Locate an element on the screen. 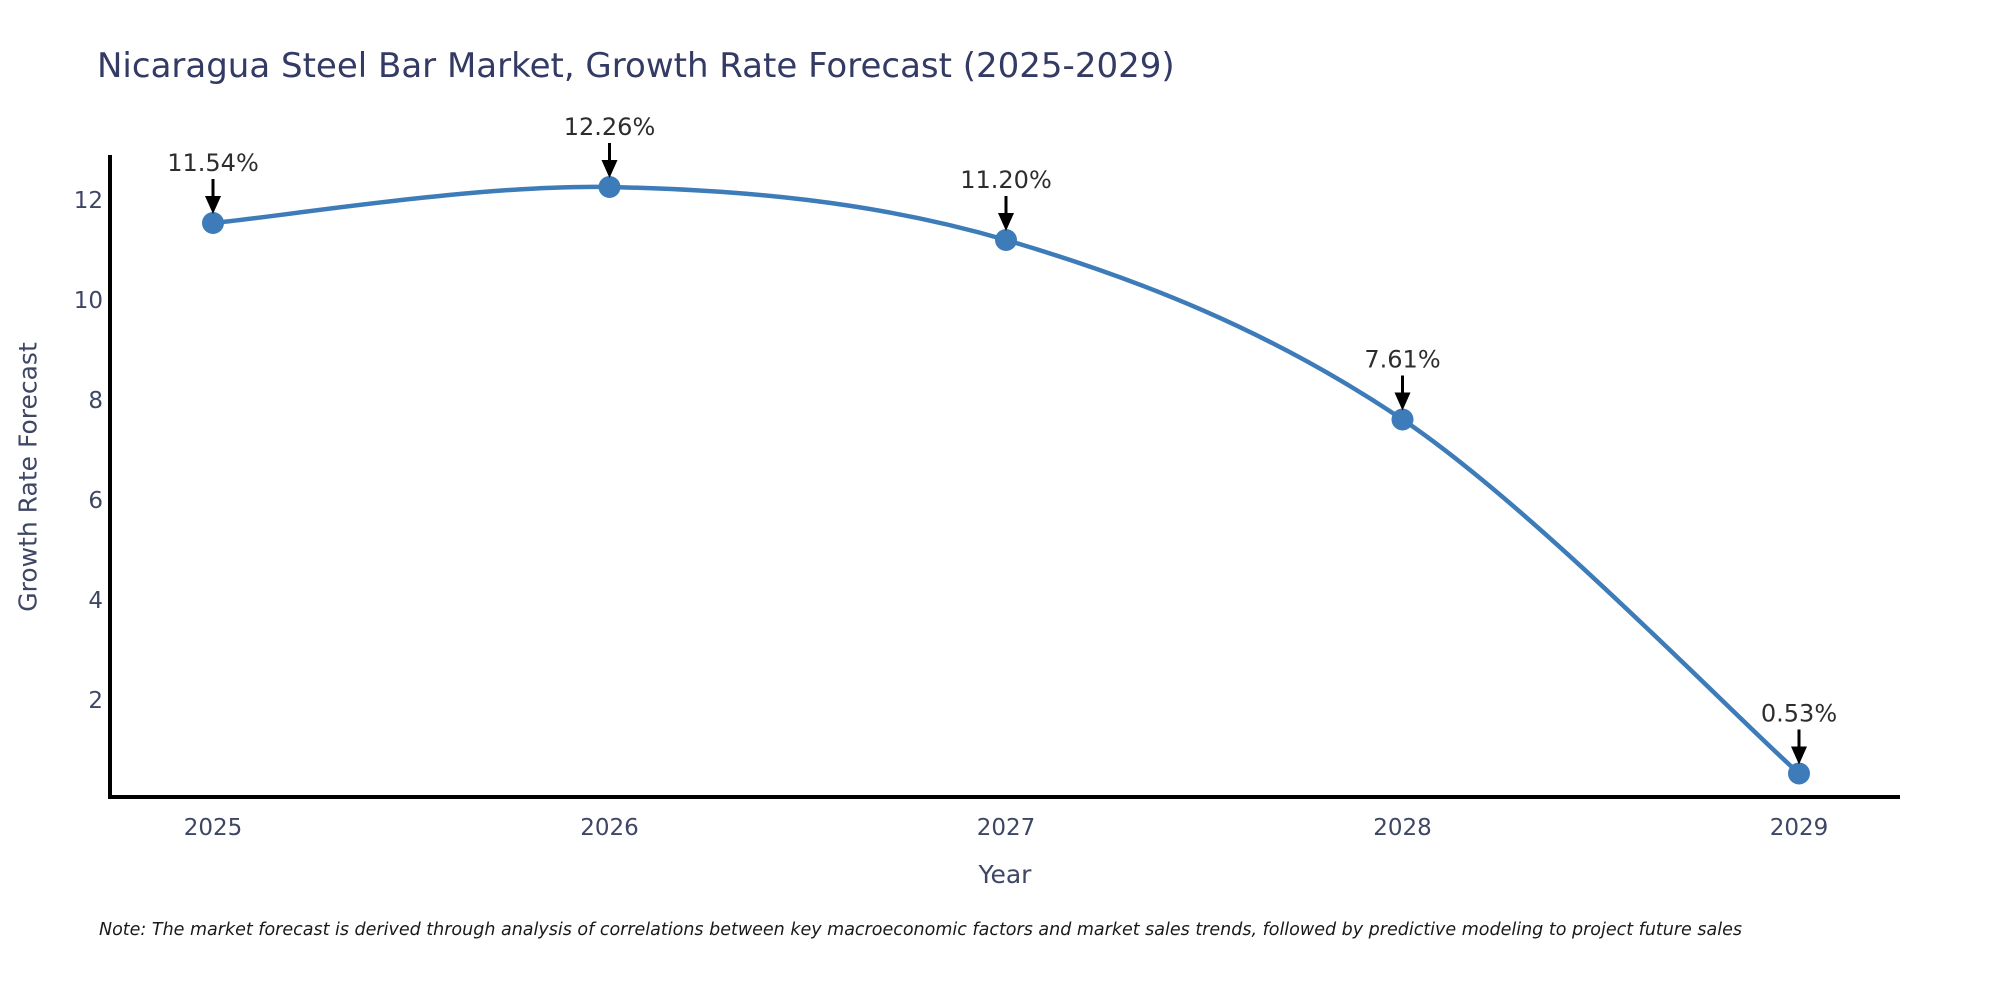 This screenshot has width=2000, height=1000. annotation-label-2029: 0.53% is located at coordinates (1799, 714).